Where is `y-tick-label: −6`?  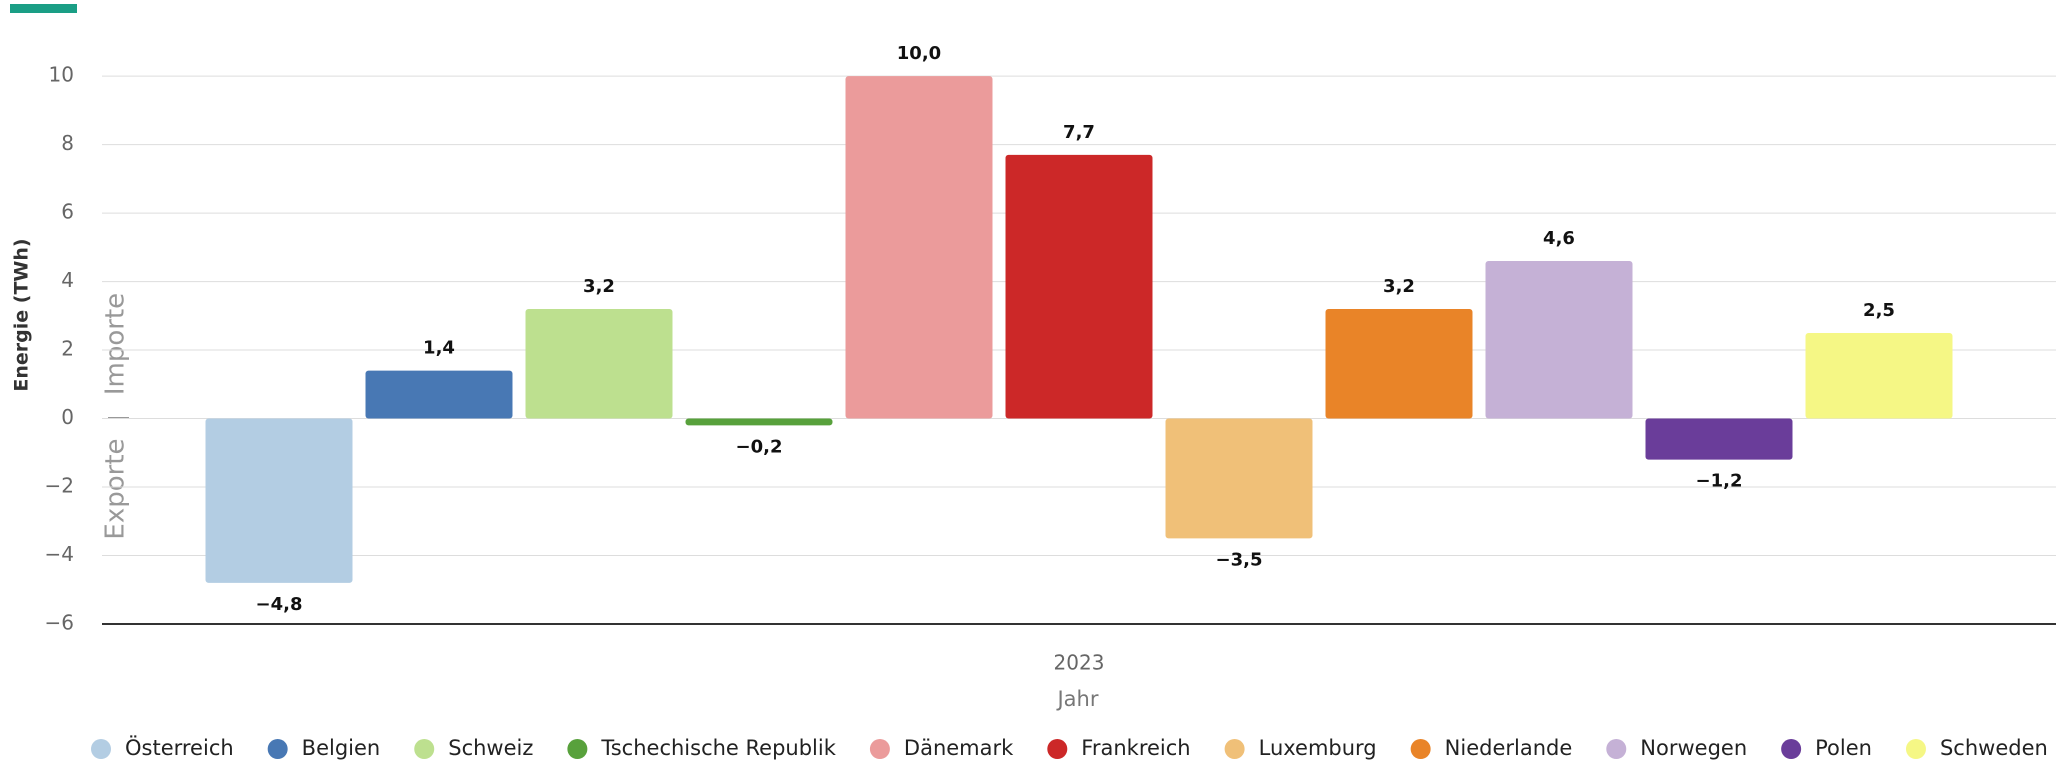 y-tick-label: −6 is located at coordinates (59, 623).